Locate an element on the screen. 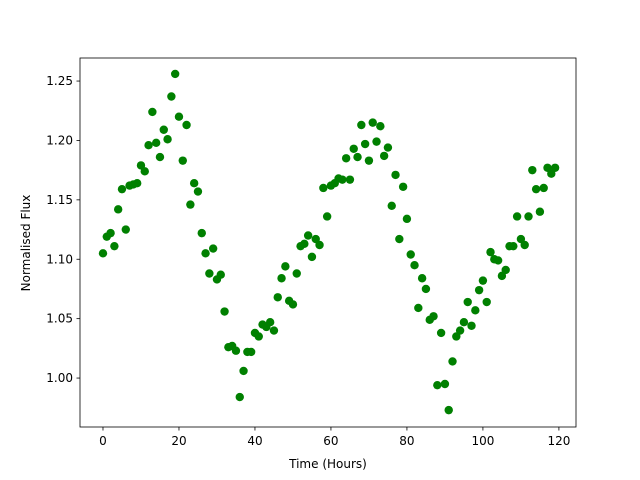 The image size is (640, 480). x-tick-label: 80 is located at coordinates (406, 441).